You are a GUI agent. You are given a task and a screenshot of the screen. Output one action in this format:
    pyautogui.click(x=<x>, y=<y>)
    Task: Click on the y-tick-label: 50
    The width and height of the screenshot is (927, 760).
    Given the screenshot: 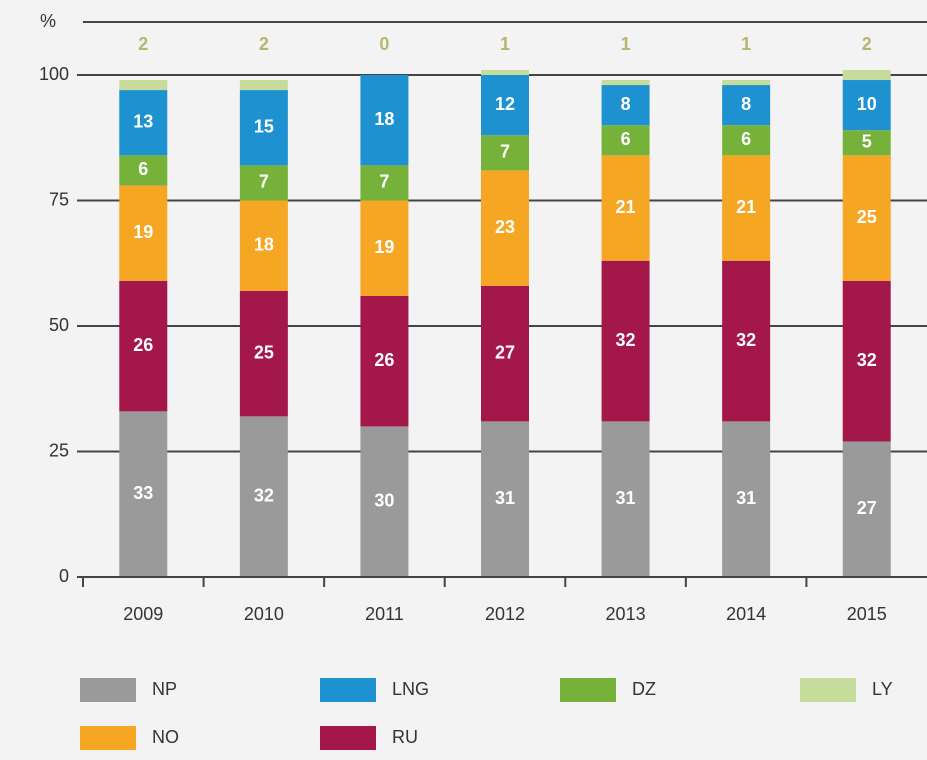 What is the action you would take?
    pyautogui.click(x=59, y=325)
    